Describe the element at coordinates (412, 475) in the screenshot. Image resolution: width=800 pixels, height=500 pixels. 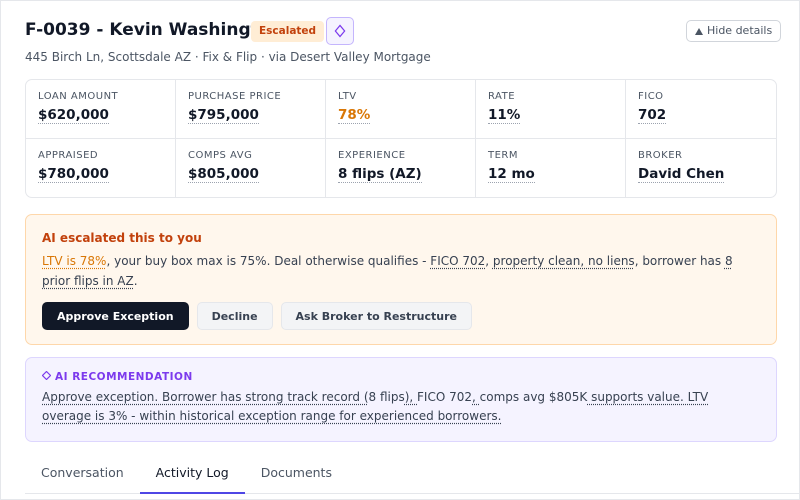
I see `tab-bar: Conversation Activity Log Documents` at that location.